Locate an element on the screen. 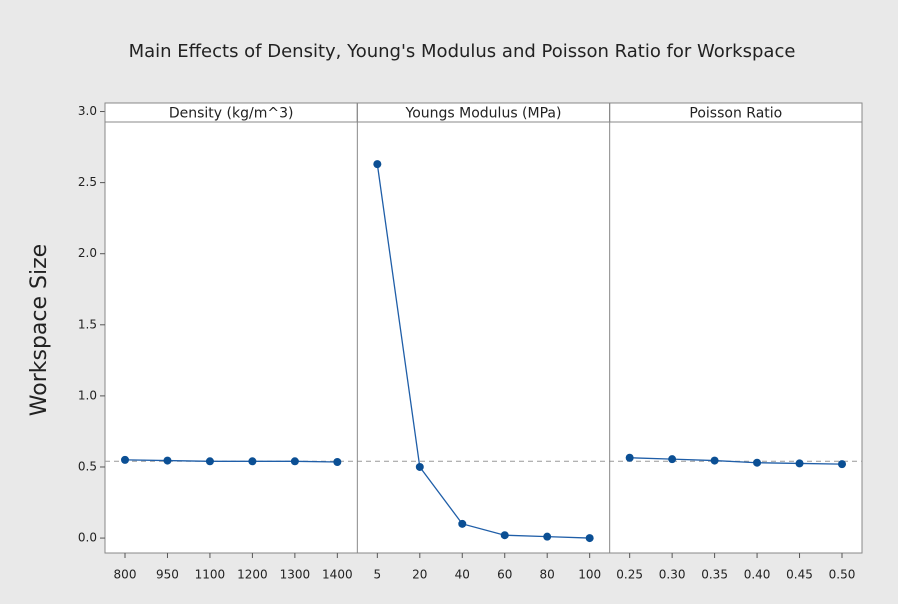  x-tick-label: 0.25 is located at coordinates (629, 575).